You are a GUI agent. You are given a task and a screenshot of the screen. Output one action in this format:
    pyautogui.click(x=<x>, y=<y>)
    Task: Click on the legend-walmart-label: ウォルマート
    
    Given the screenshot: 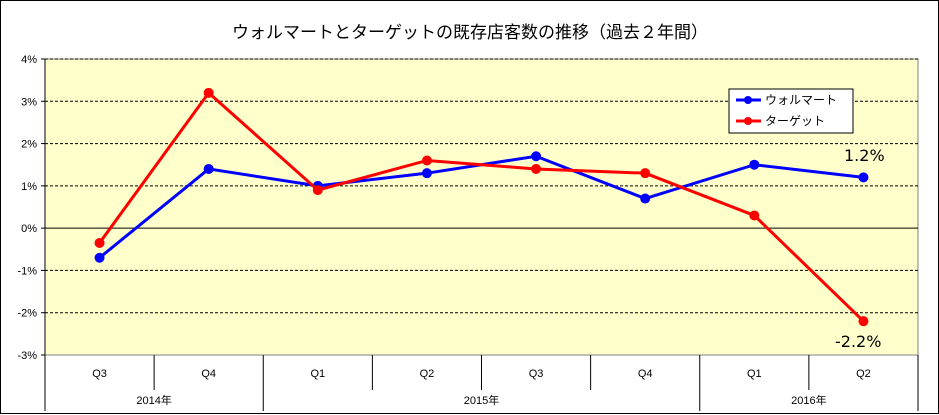 What is the action you would take?
    pyautogui.click(x=801, y=100)
    